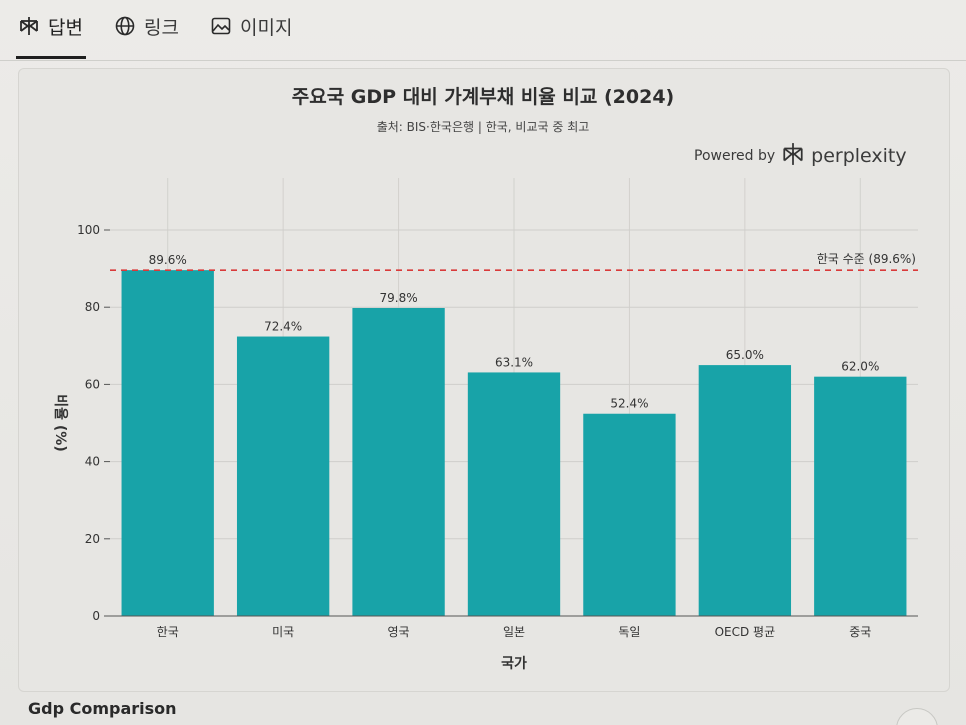  What do you see at coordinates (399, 632) in the screenshot?
I see `x-tick-label: 영국` at bounding box center [399, 632].